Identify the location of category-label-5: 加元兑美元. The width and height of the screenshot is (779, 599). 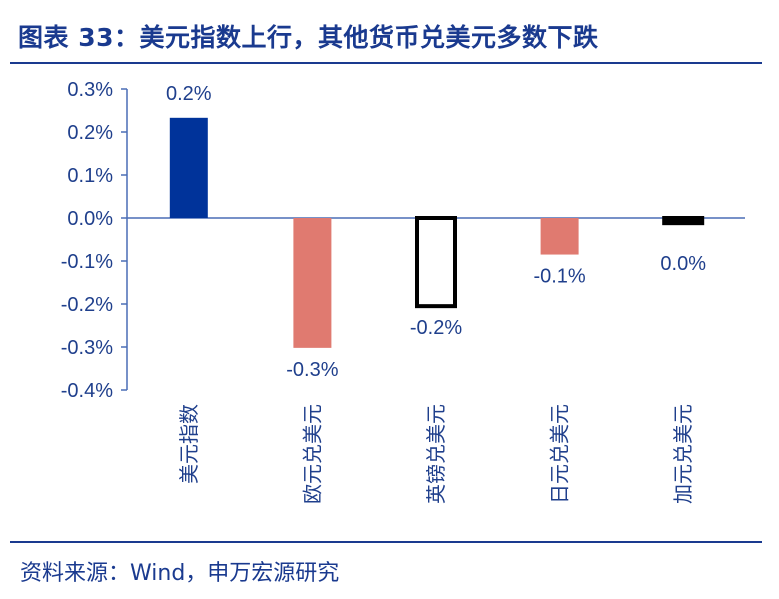
(683, 454).